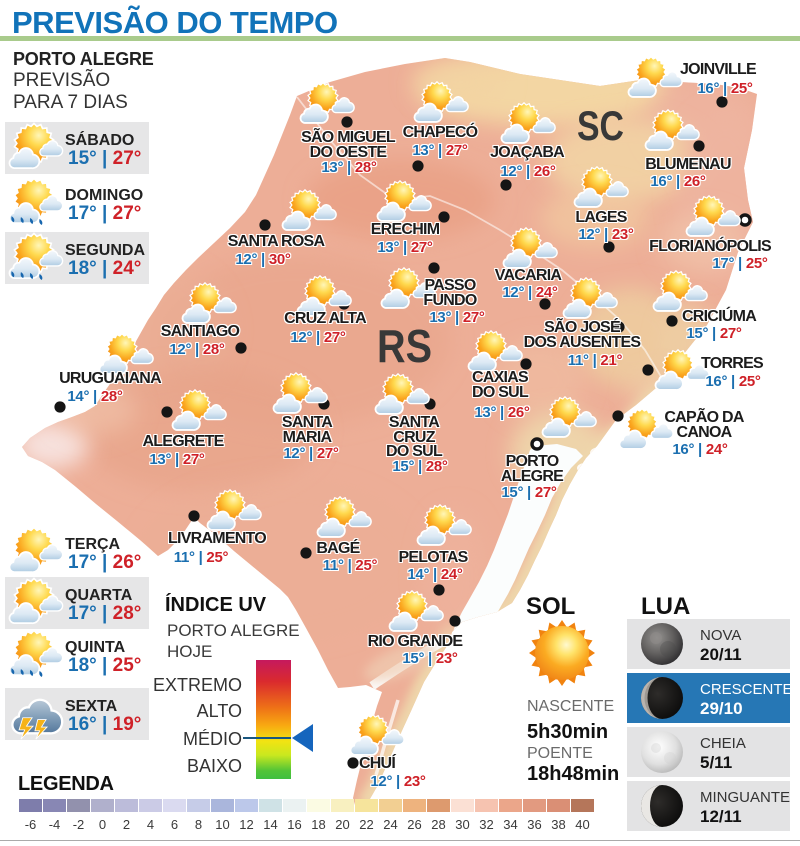  I want to click on svg-text: RS, so click(404, 346).